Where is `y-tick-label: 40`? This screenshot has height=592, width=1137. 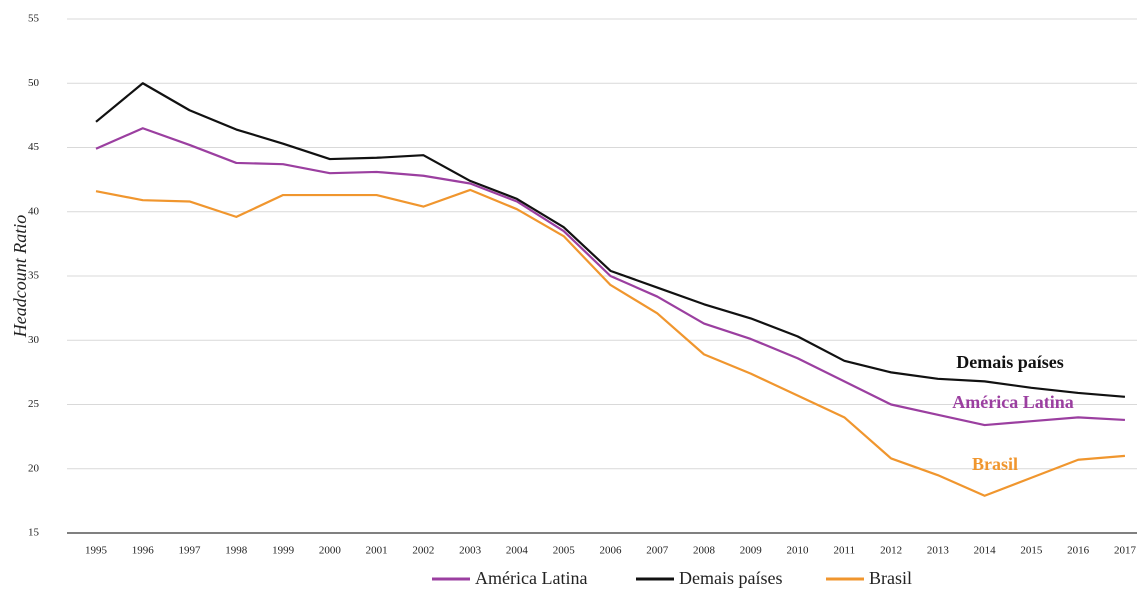
y-tick-label: 40 is located at coordinates (34, 211).